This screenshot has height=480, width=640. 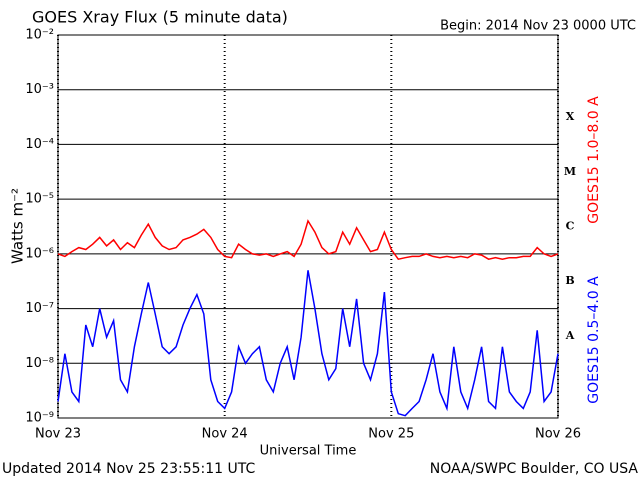 What do you see at coordinates (39, 199) in the screenshot?
I see `y-tick-label: 10⁻⁵` at bounding box center [39, 199].